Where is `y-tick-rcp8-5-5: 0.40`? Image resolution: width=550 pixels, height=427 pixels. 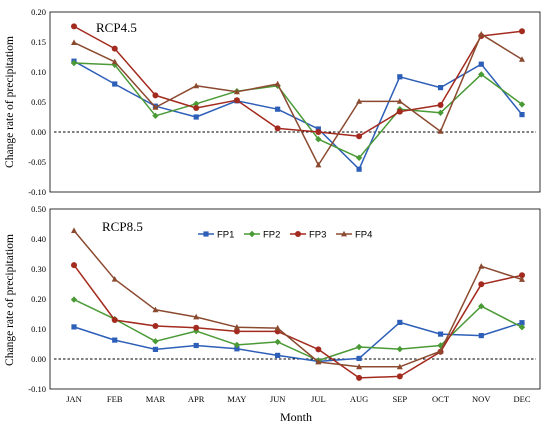
y-tick-rcp8-5-5: 0.40 is located at coordinates (38, 239).